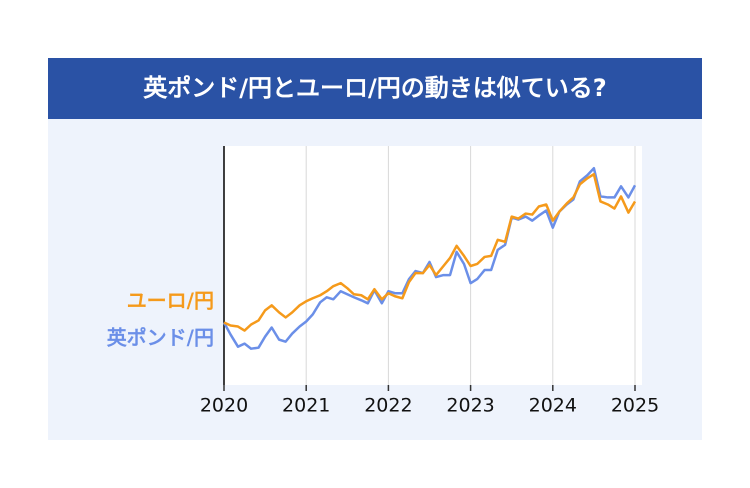 The height and width of the screenshot is (488, 750). I want to click on x-tick-label: 2020, so click(224, 406).